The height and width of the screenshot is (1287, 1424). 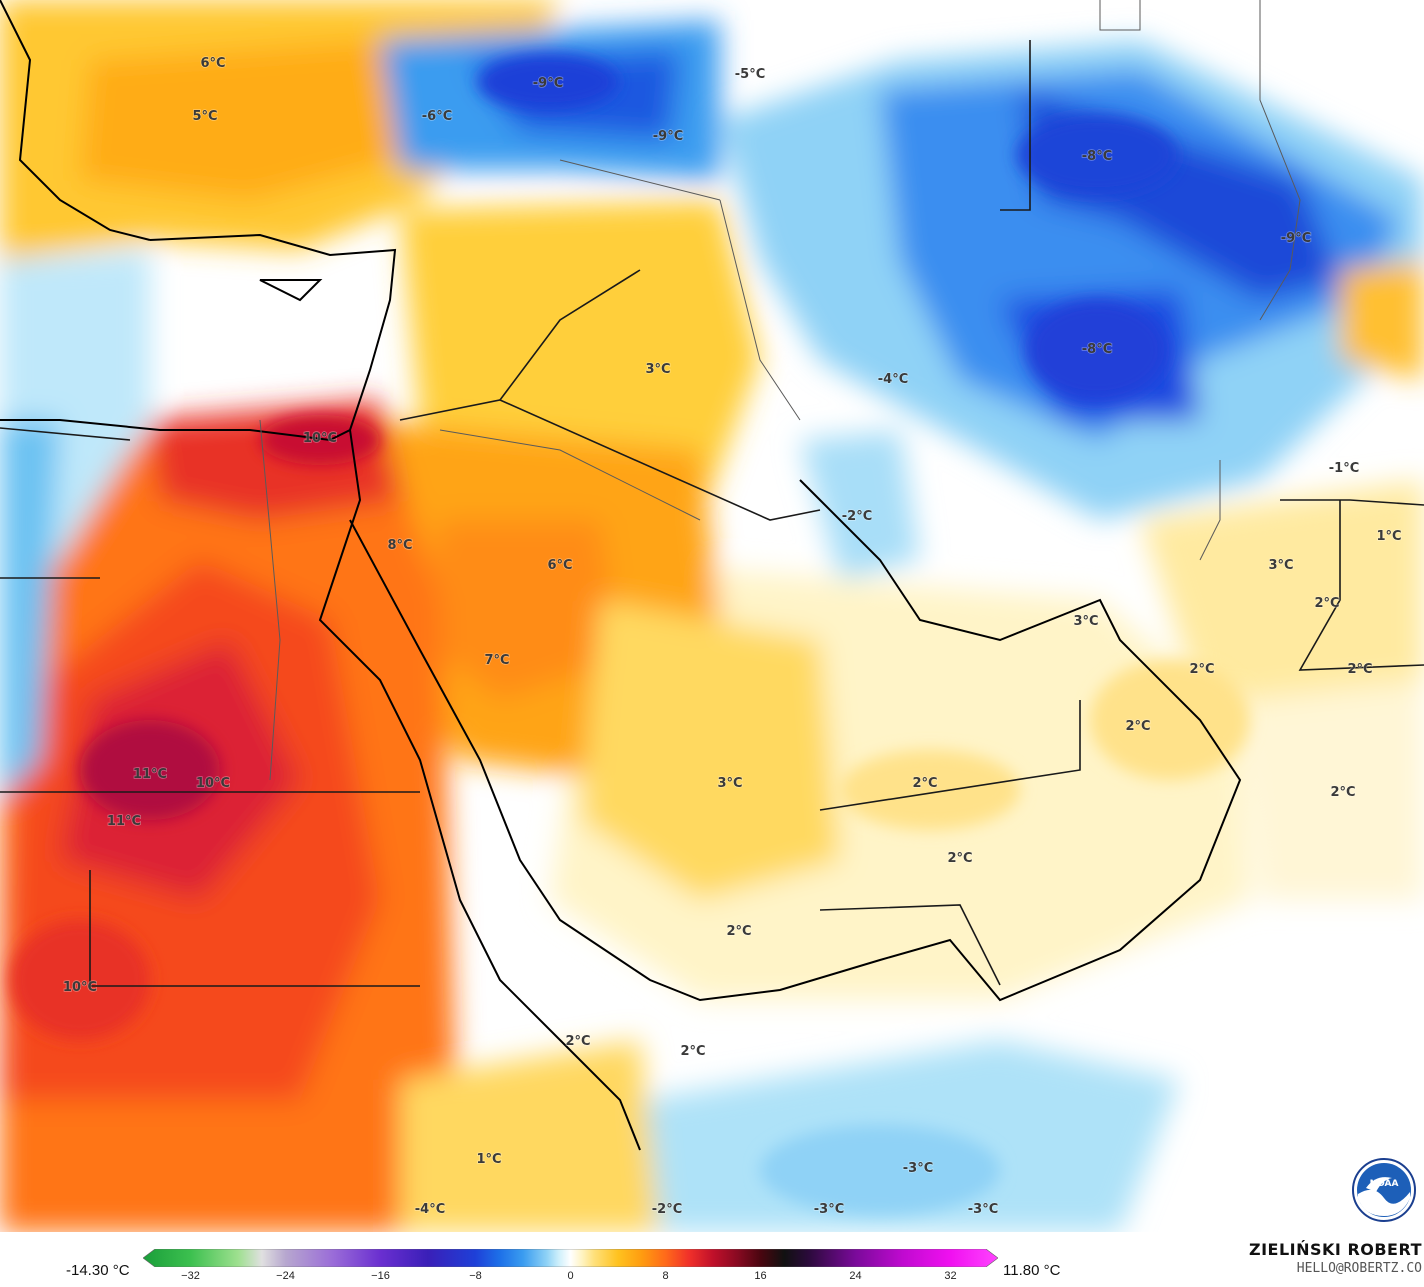 I want to click on color-scale-gradient, so click(x=570, y=1258).